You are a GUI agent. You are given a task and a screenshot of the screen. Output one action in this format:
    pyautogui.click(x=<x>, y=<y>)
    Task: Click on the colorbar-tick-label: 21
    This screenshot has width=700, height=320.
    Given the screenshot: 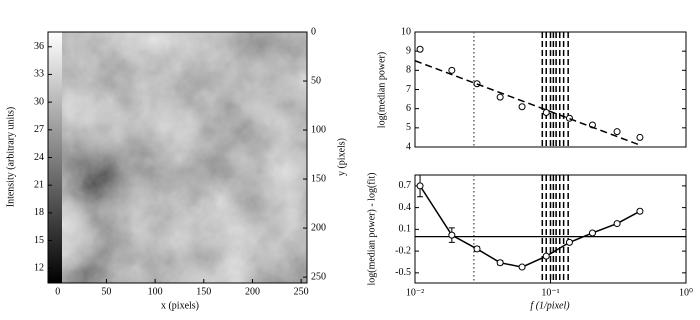 What is the action you would take?
    pyautogui.click(x=39, y=184)
    